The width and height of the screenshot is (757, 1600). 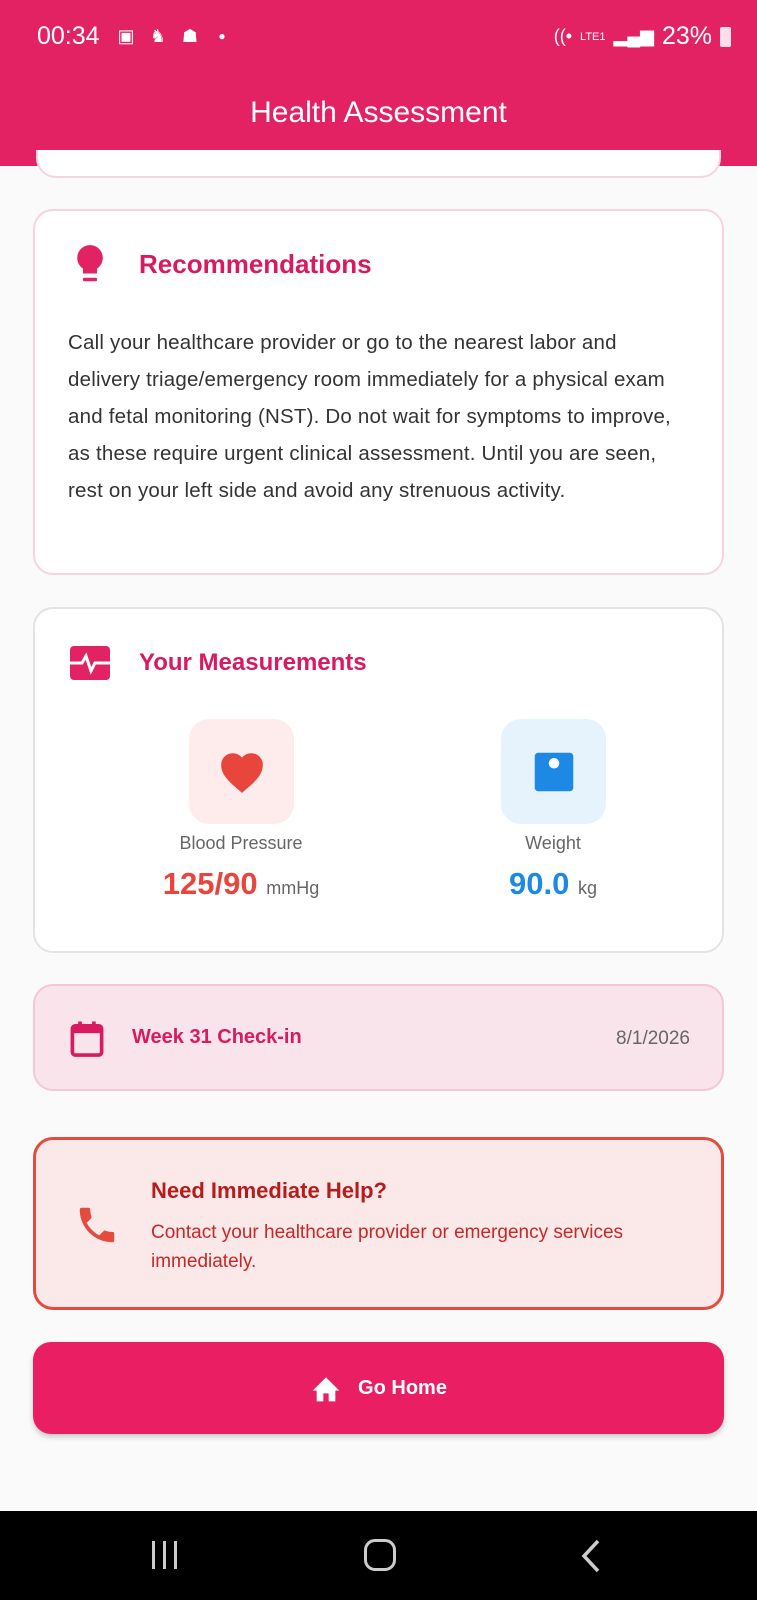 I want to click on heart-icon, so click(x=241, y=772).